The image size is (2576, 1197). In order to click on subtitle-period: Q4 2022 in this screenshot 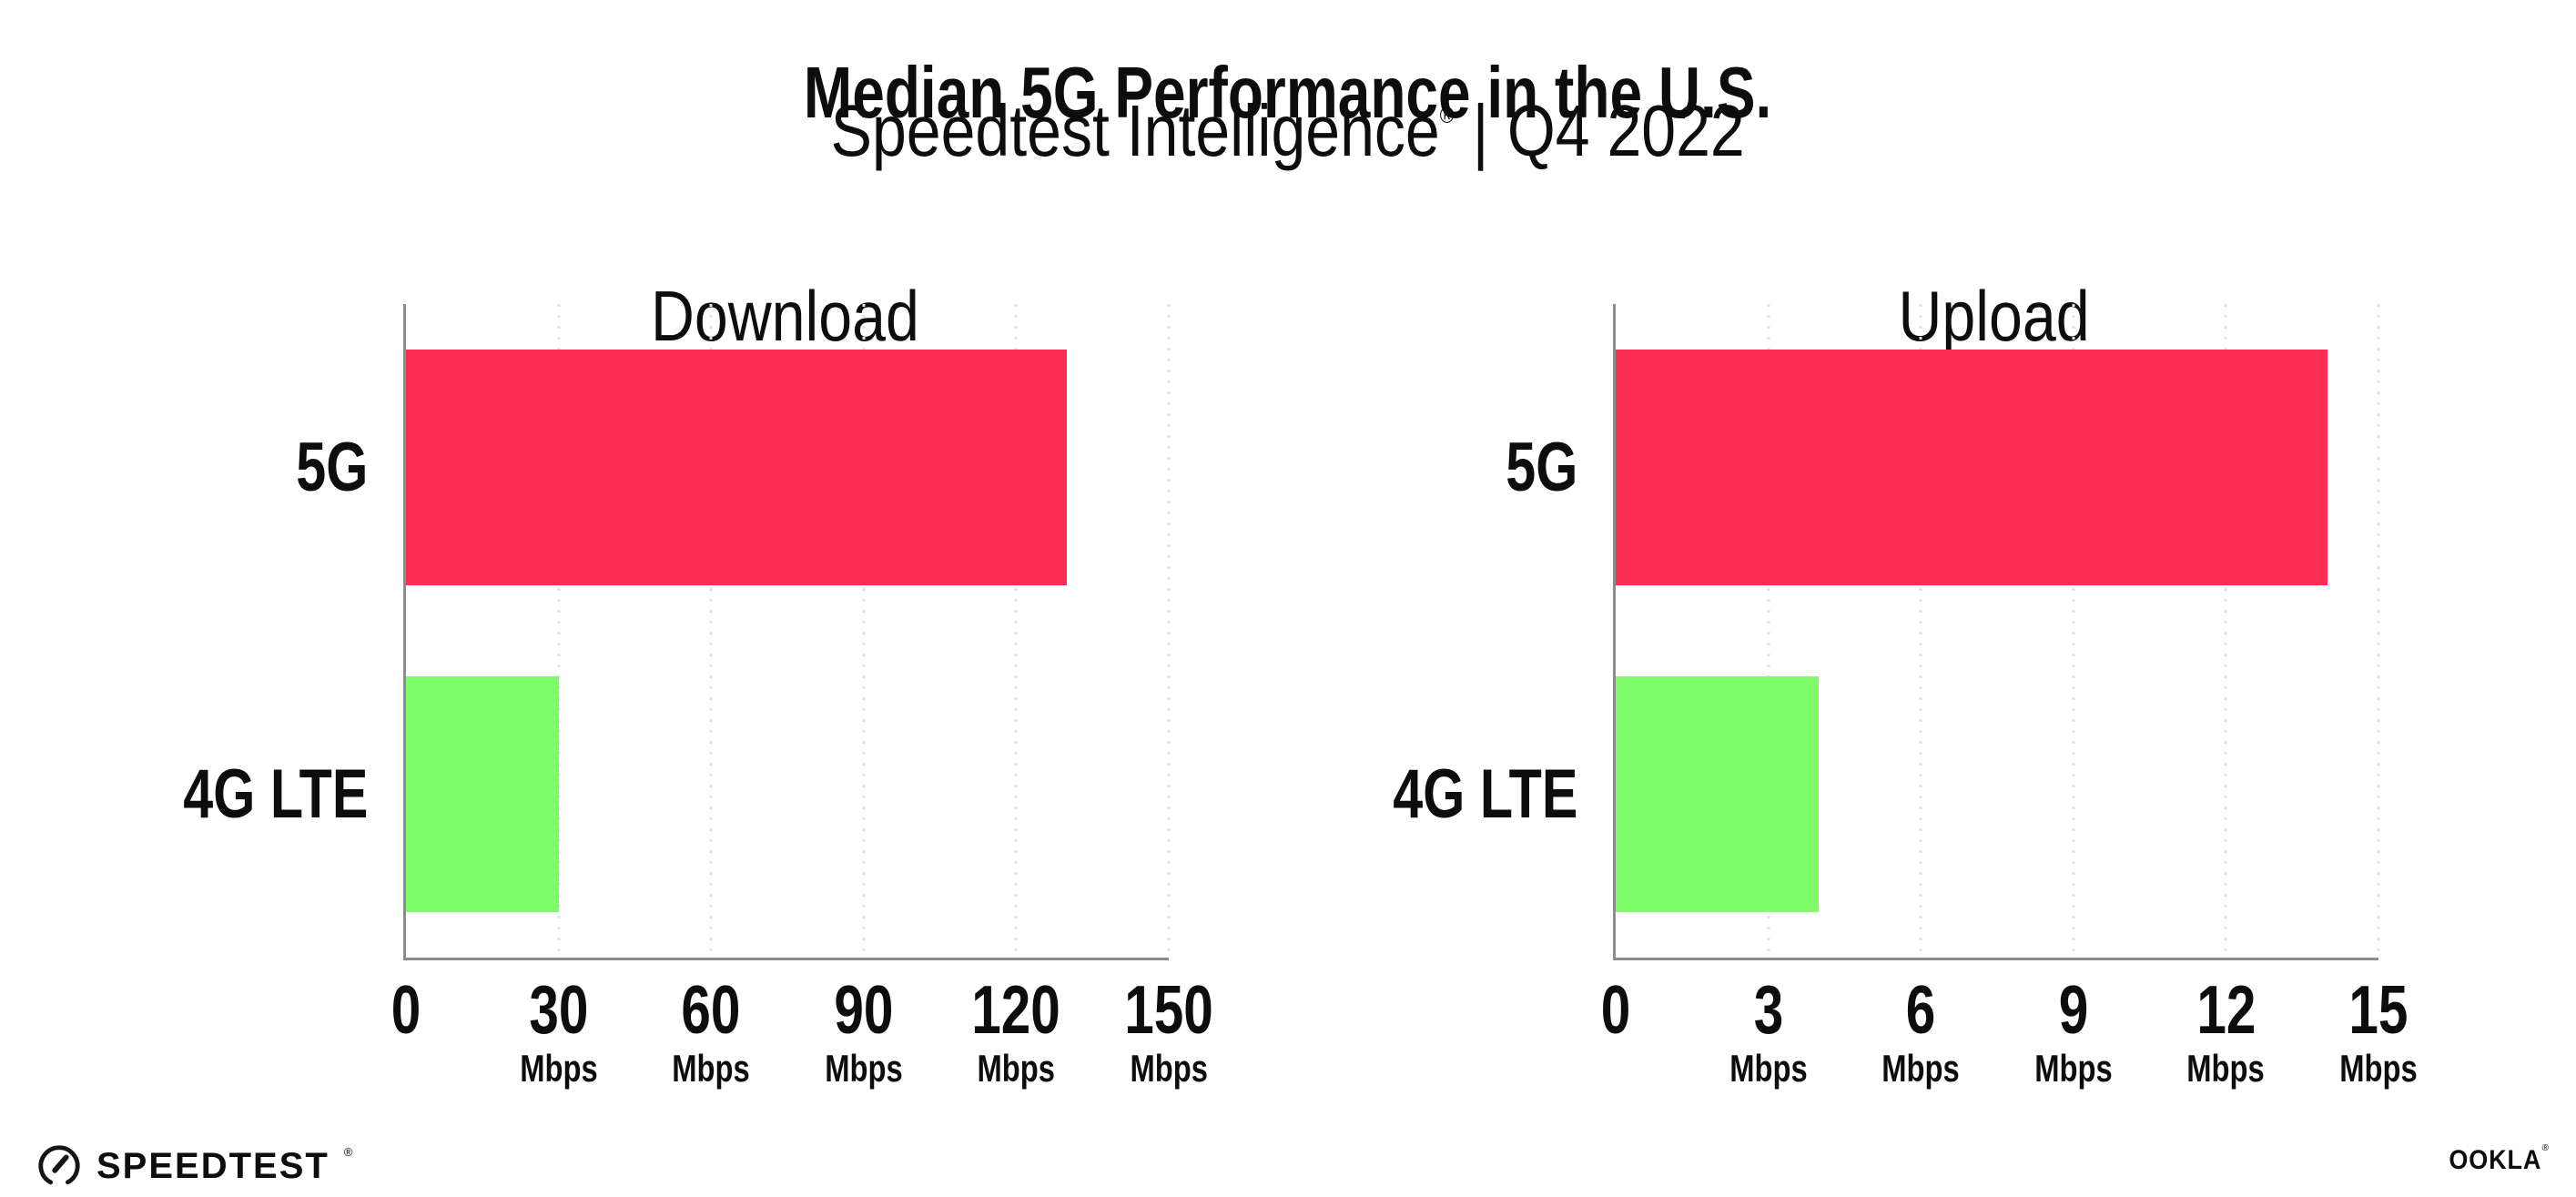, I will do `click(1626, 130)`.